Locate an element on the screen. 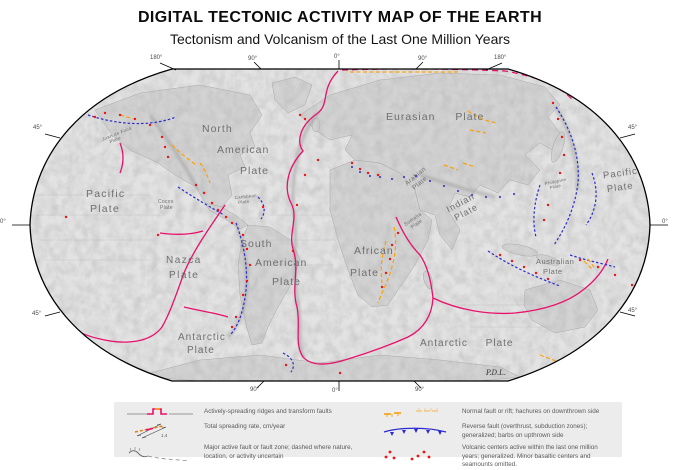  lat-label-left-45s: 45° is located at coordinates (37, 314).